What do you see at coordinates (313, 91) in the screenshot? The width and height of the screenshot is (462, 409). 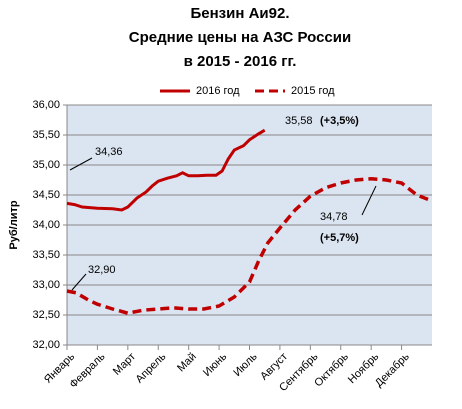 I see `legend-label: 2015 год` at bounding box center [313, 91].